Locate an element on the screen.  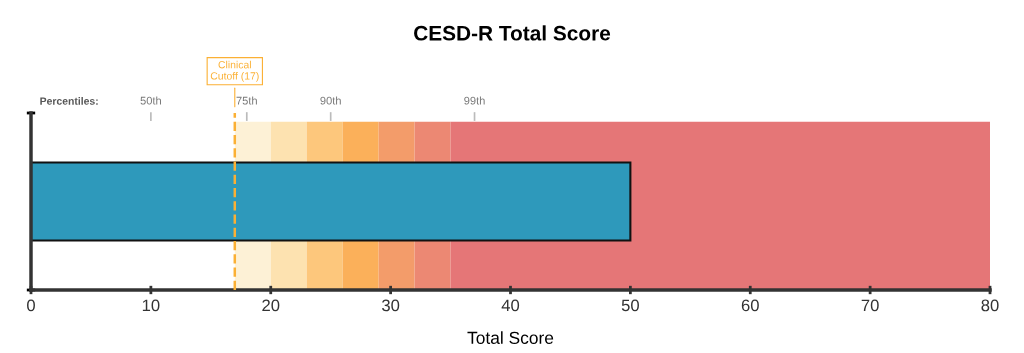
x-tick-label: 70 is located at coordinates (870, 305).